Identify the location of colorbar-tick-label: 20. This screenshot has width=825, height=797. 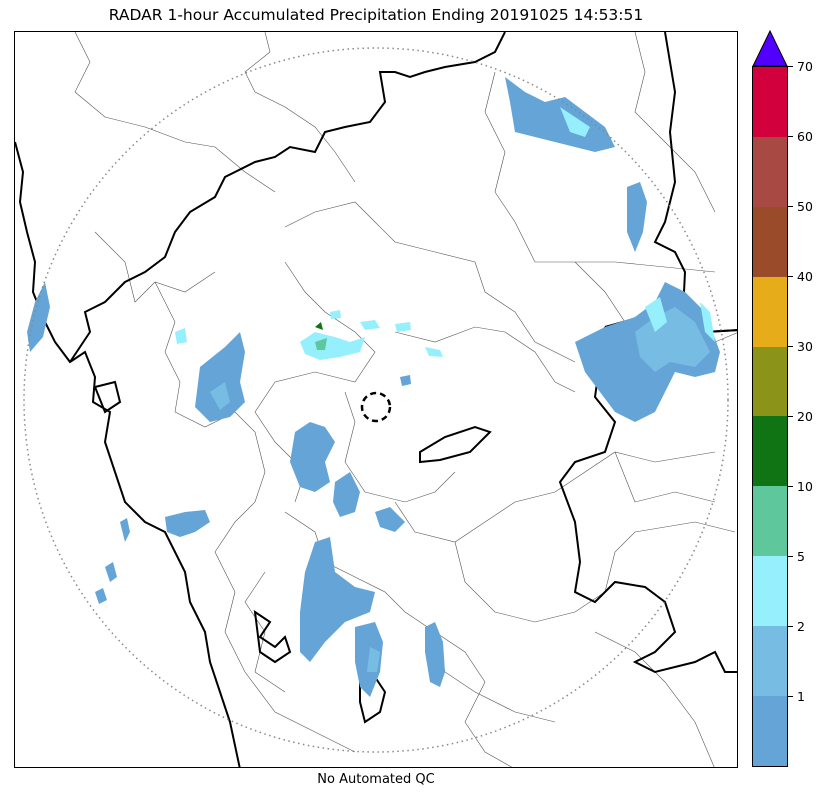
(805, 416).